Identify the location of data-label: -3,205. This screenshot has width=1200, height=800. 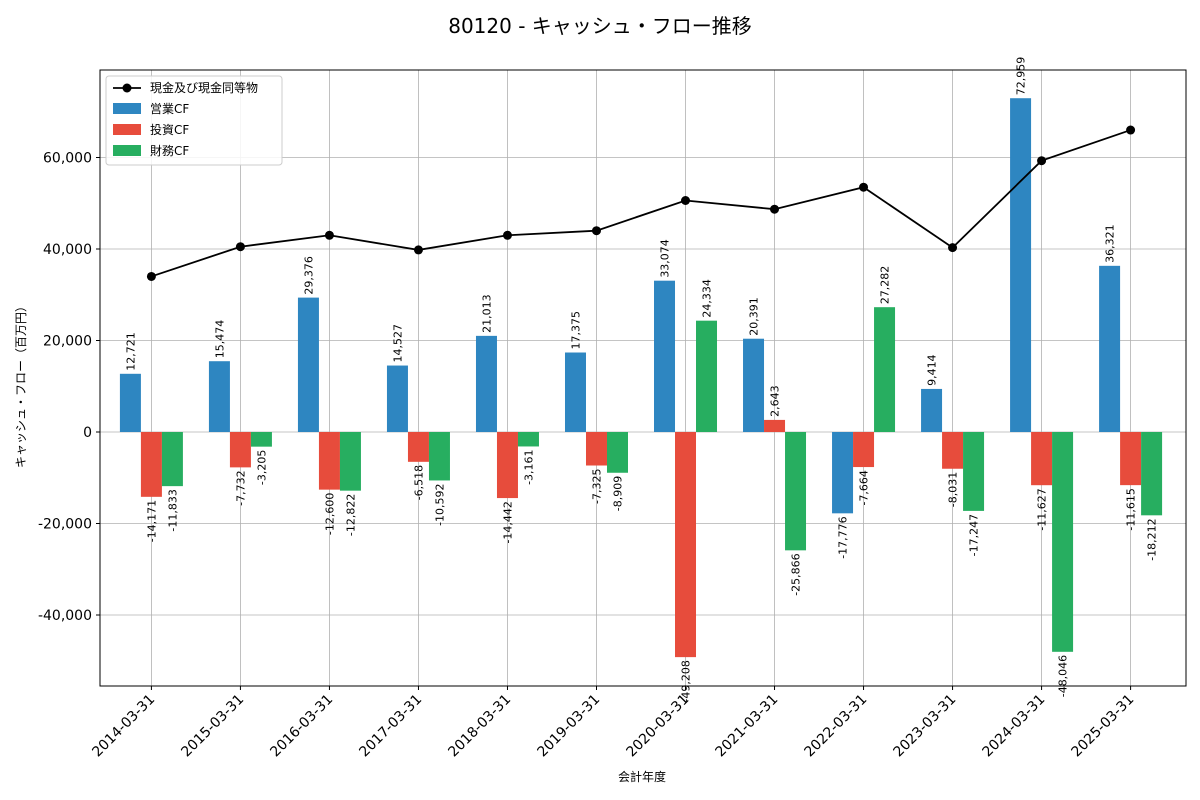
(261, 467).